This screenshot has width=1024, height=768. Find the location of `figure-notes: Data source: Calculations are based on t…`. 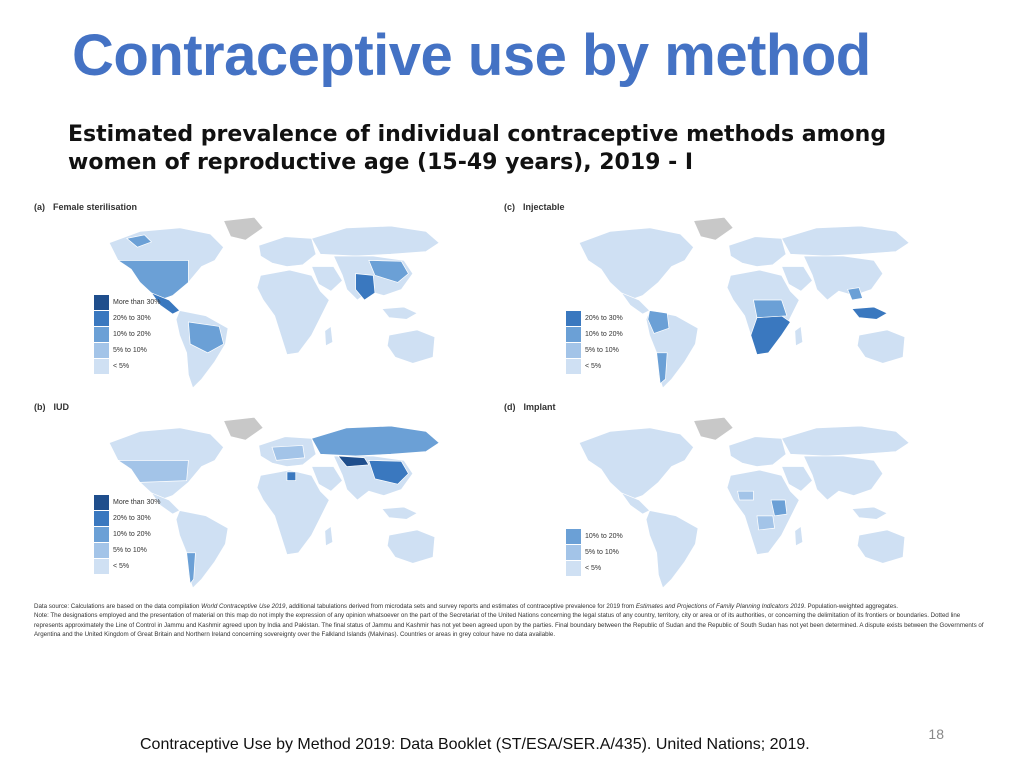

figure-notes: Data source: Calculations are based on t… is located at coordinates (510, 621).